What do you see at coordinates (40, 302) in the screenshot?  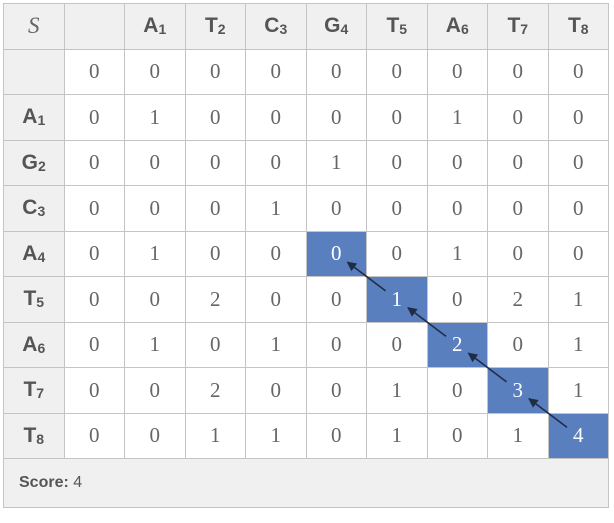 I see `row-header-5-index: 5` at bounding box center [40, 302].